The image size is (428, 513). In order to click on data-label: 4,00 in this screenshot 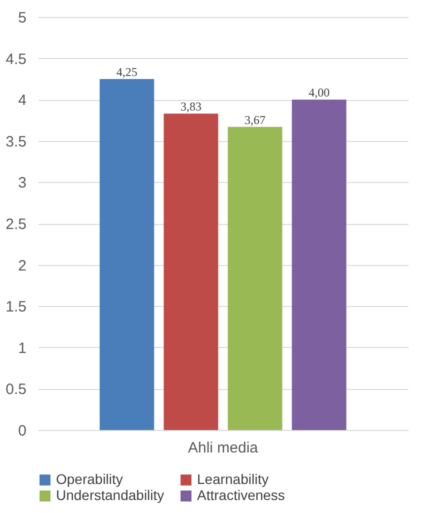, I will do `click(319, 93)`.